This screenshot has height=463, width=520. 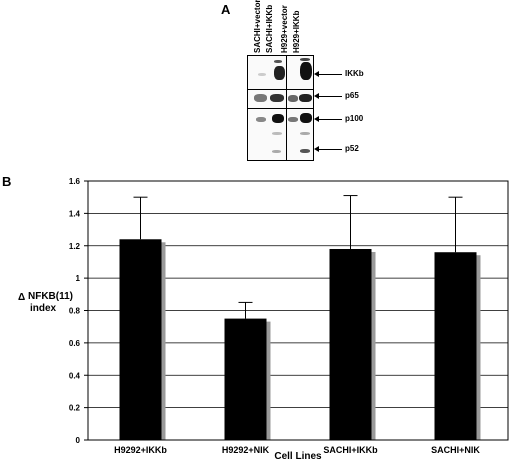 What do you see at coordinates (226, 9) in the screenshot?
I see `panel-a-letter: A` at bounding box center [226, 9].